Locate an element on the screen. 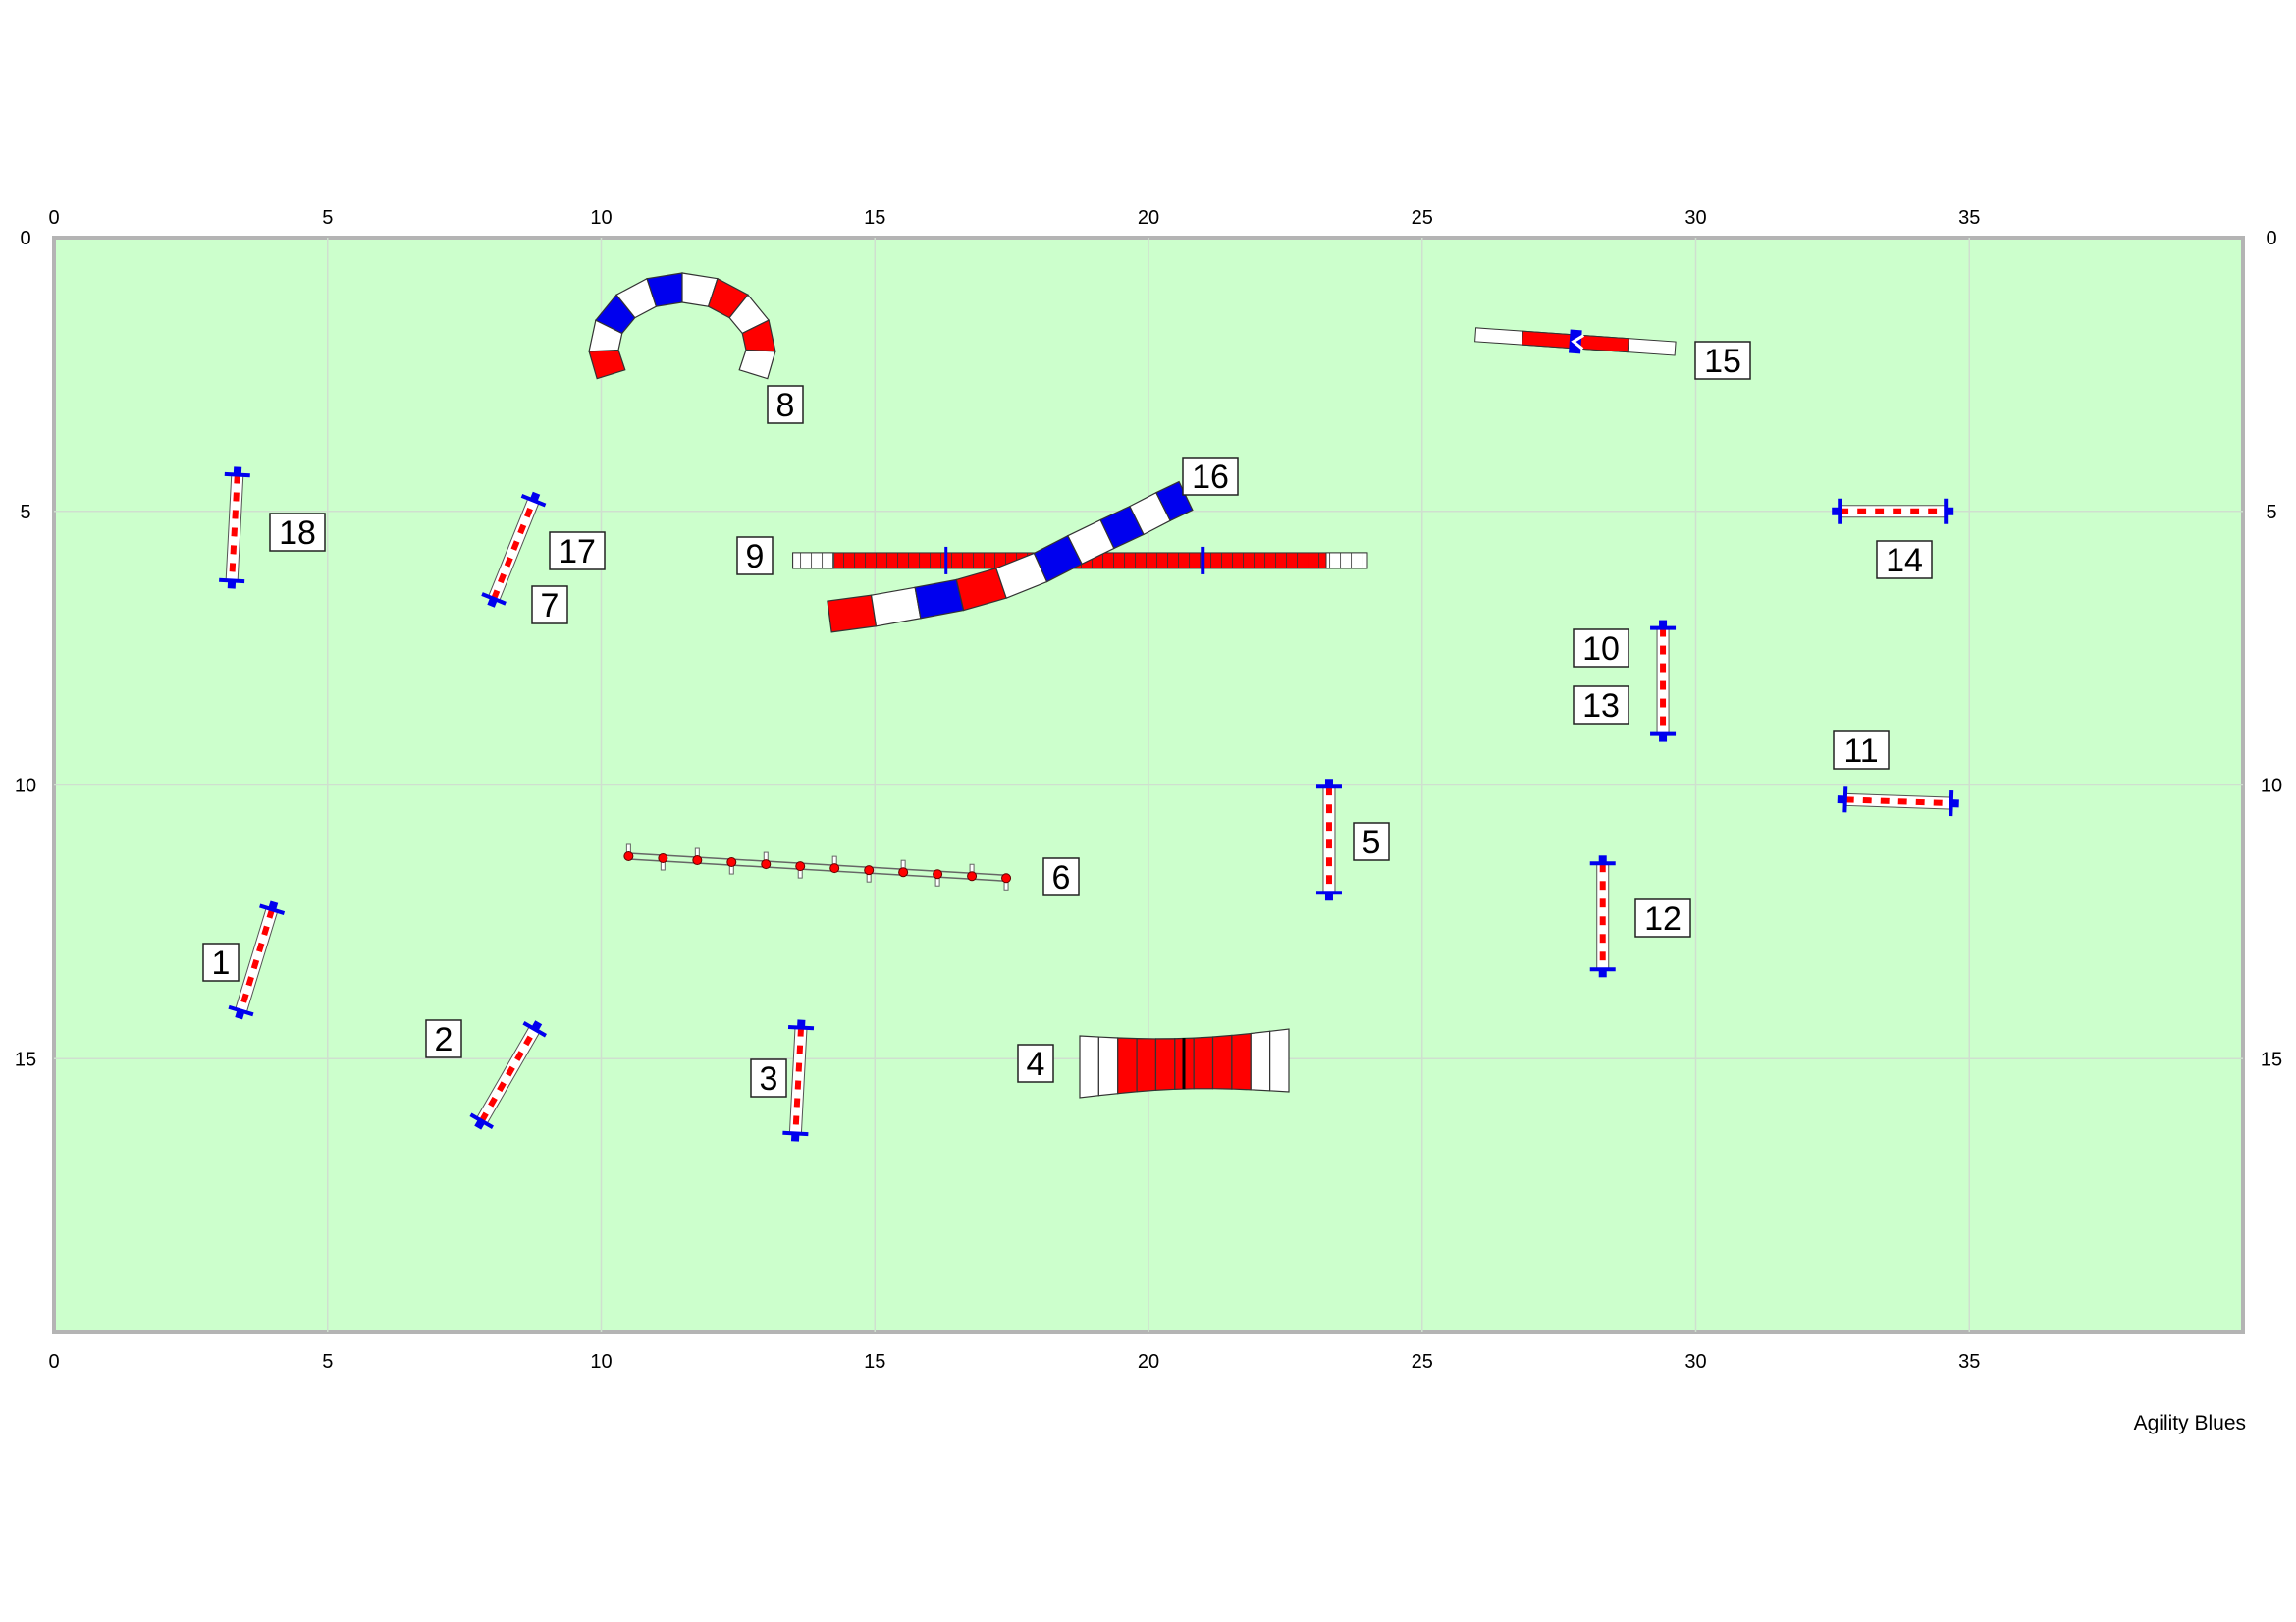  contact-zone is located at coordinates (813, 560).